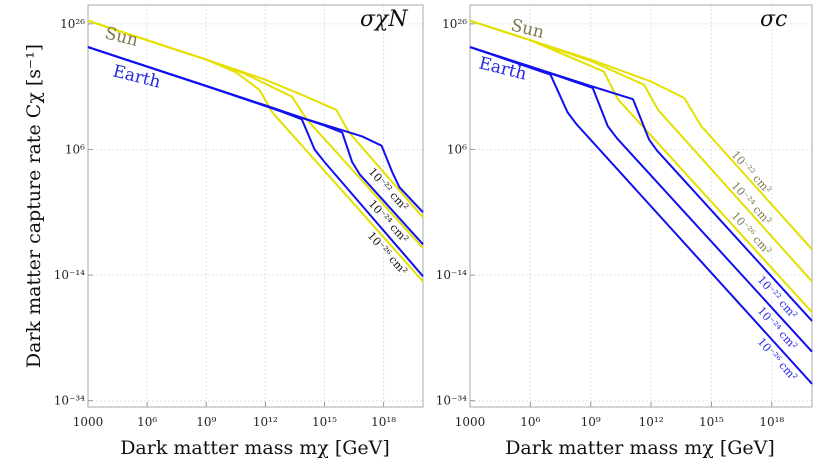  What do you see at coordinates (384, 19) in the screenshot?
I see `panel-title: σχN` at bounding box center [384, 19].